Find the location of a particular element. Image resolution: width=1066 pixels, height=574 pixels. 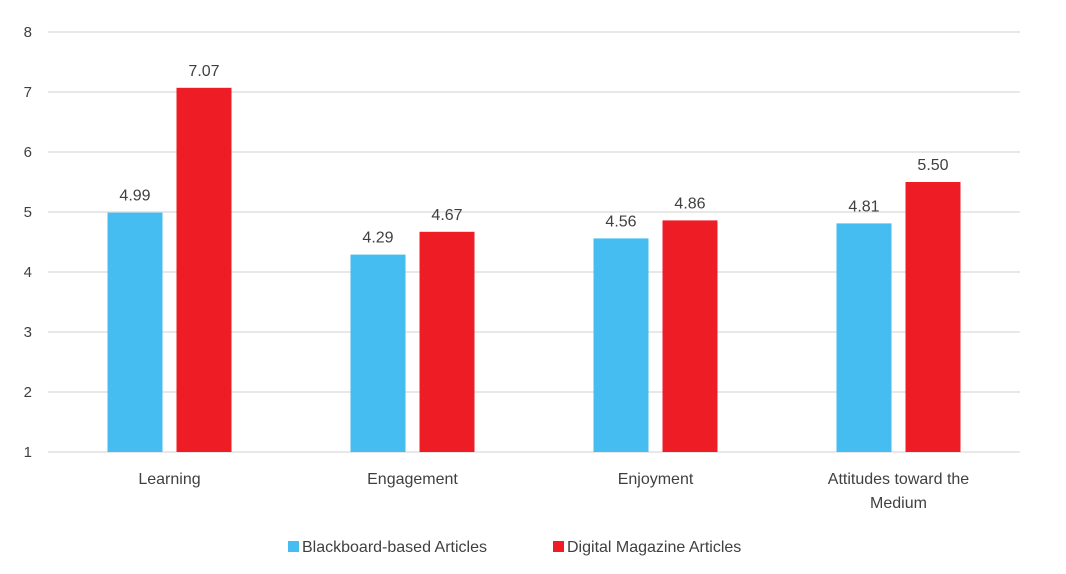

legend-label: Blackboard-based Articles is located at coordinates (394, 547).